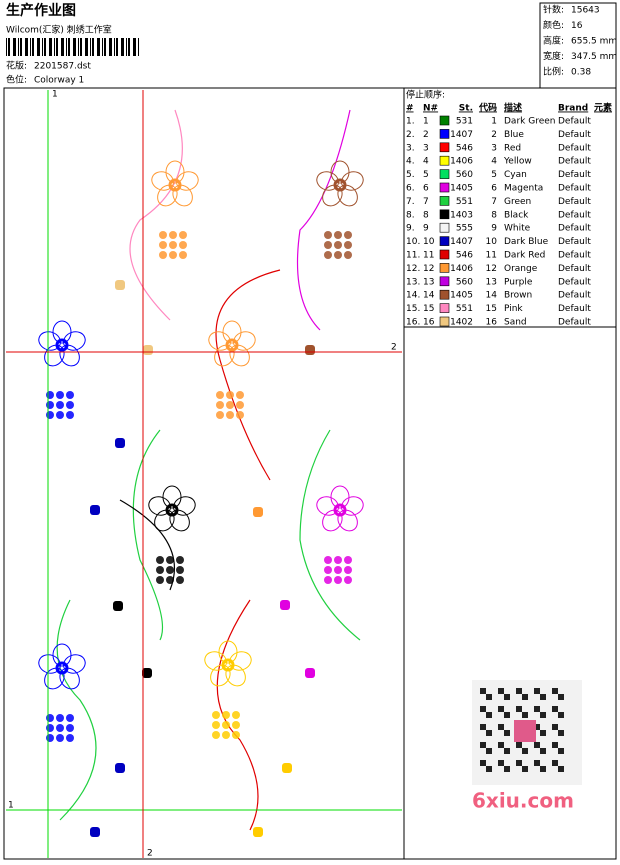 This screenshot has width=620, height=865. I want to click on colorway: Colorway 1, so click(59, 81).